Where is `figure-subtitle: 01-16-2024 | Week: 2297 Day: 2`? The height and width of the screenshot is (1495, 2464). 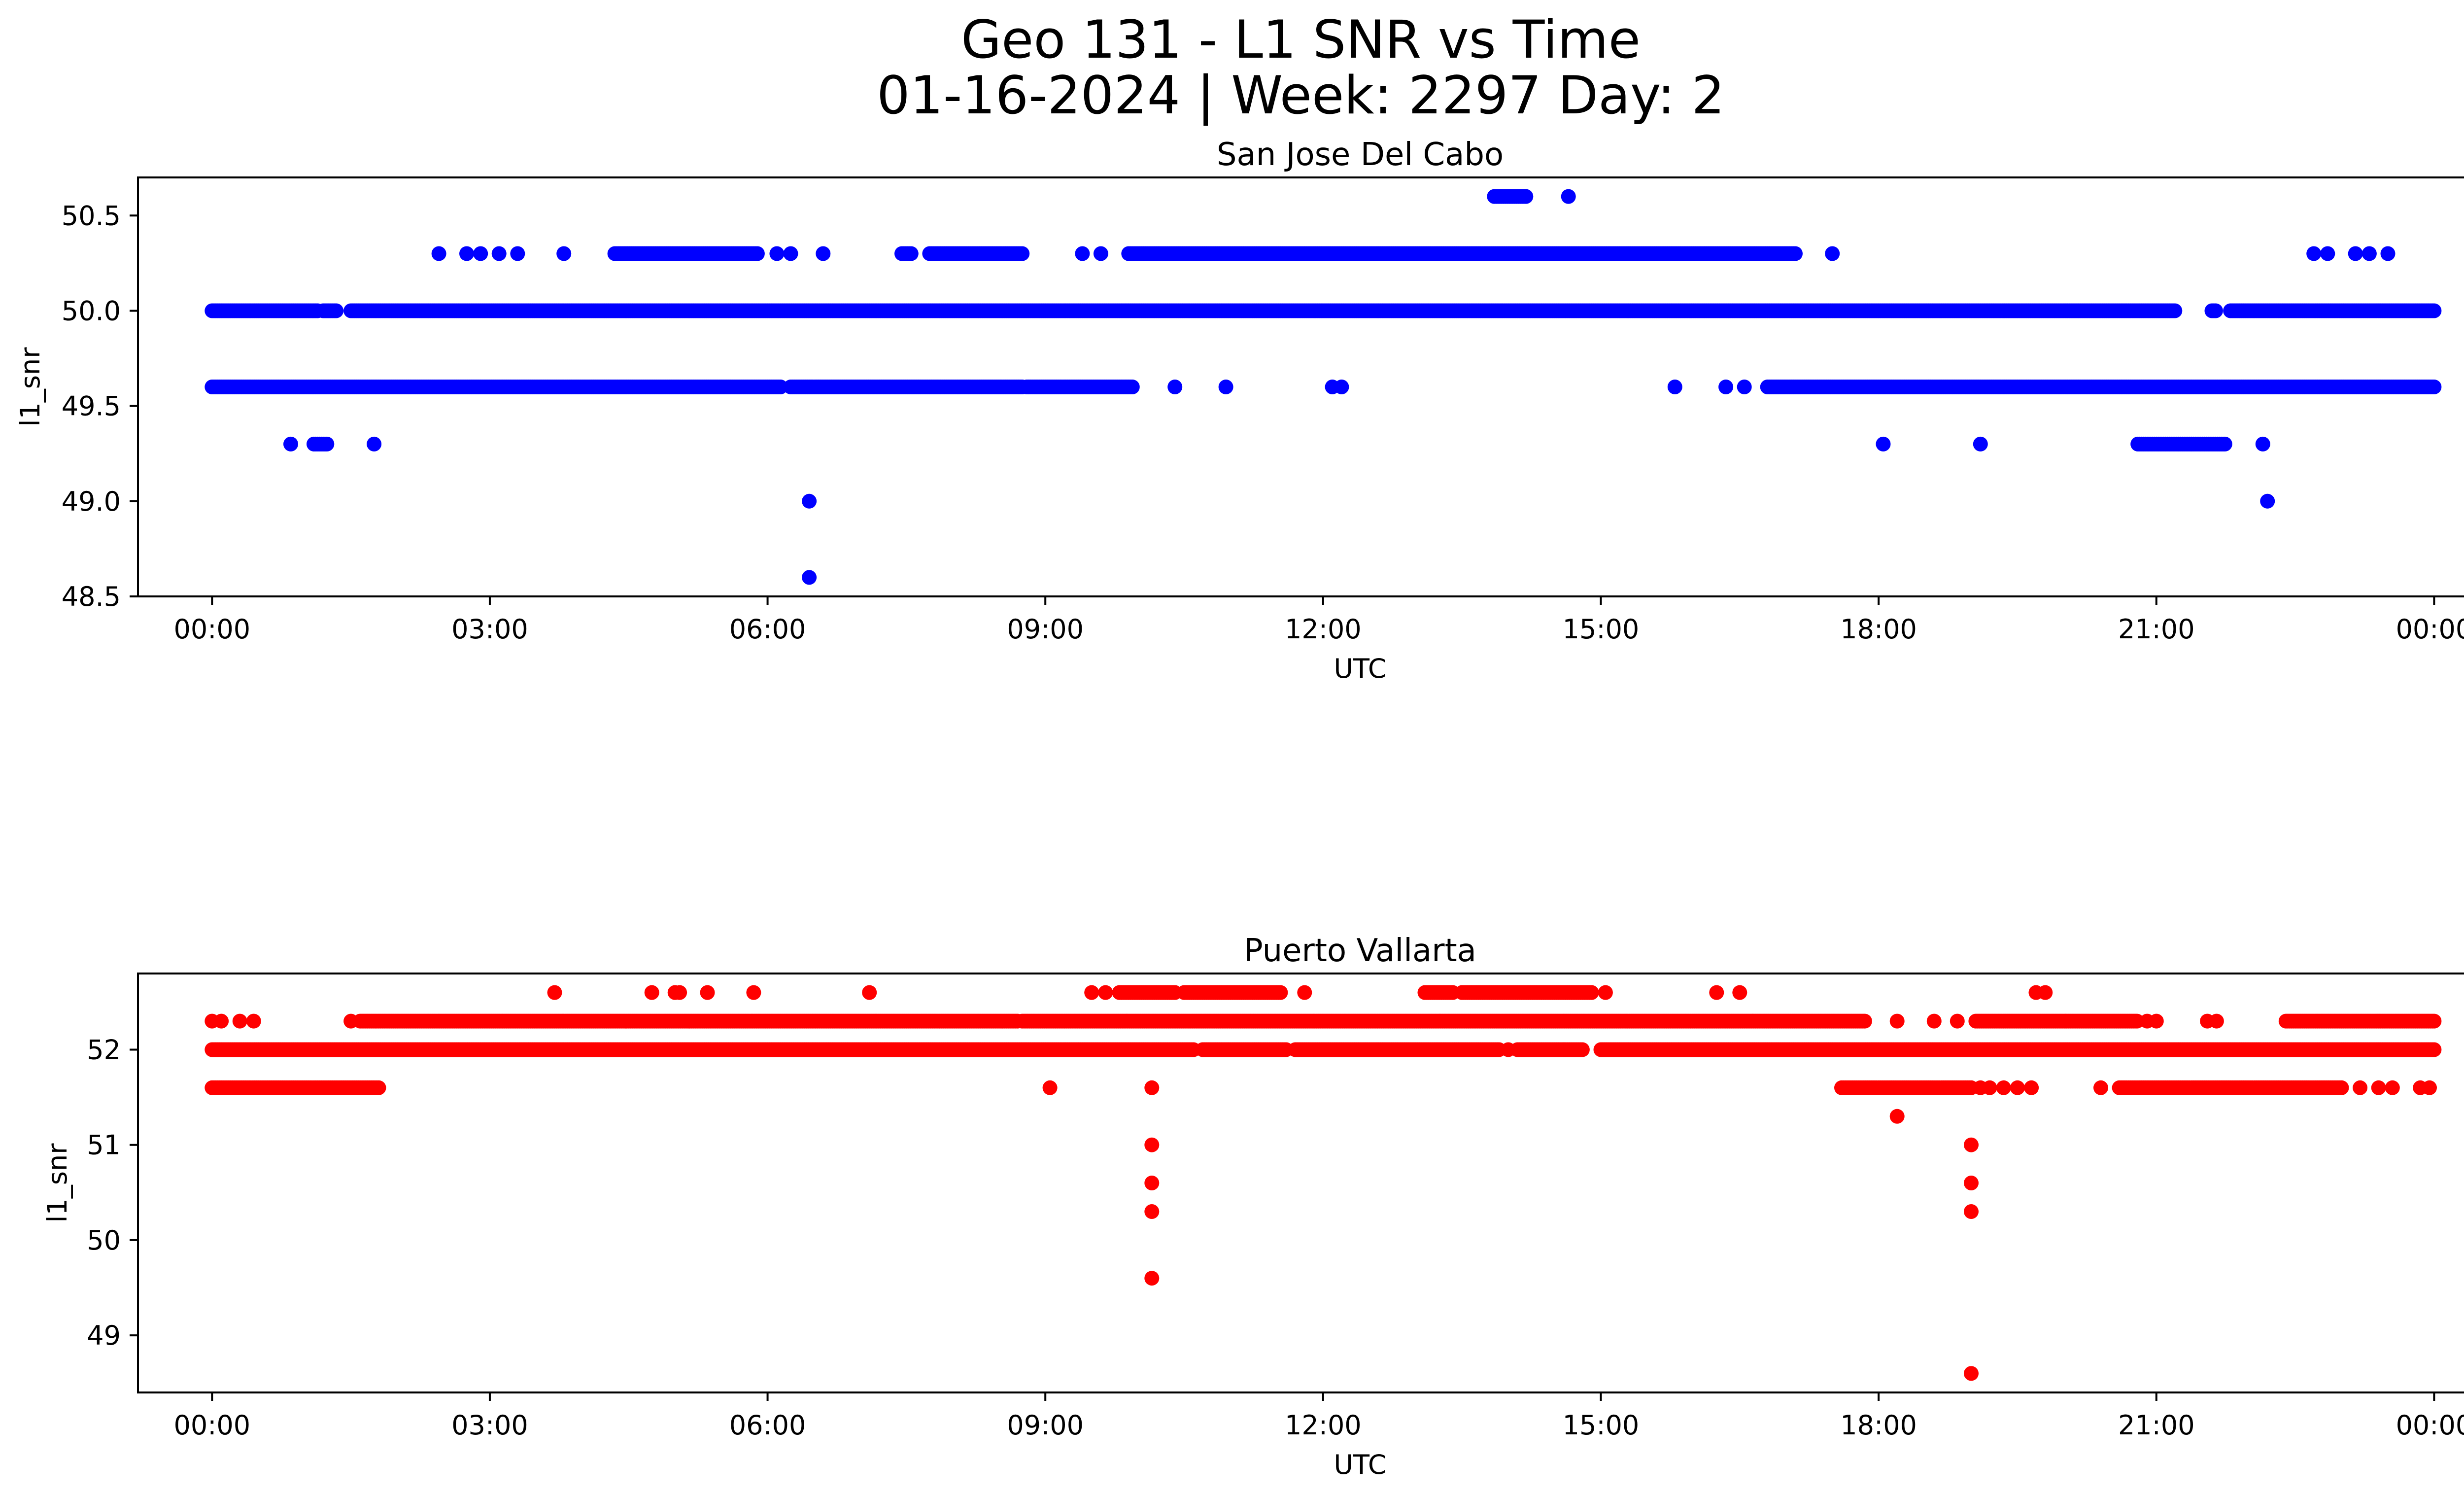 figure-subtitle: 01-16-2024 | Week: 2297 Day: 2 is located at coordinates (1301, 95).